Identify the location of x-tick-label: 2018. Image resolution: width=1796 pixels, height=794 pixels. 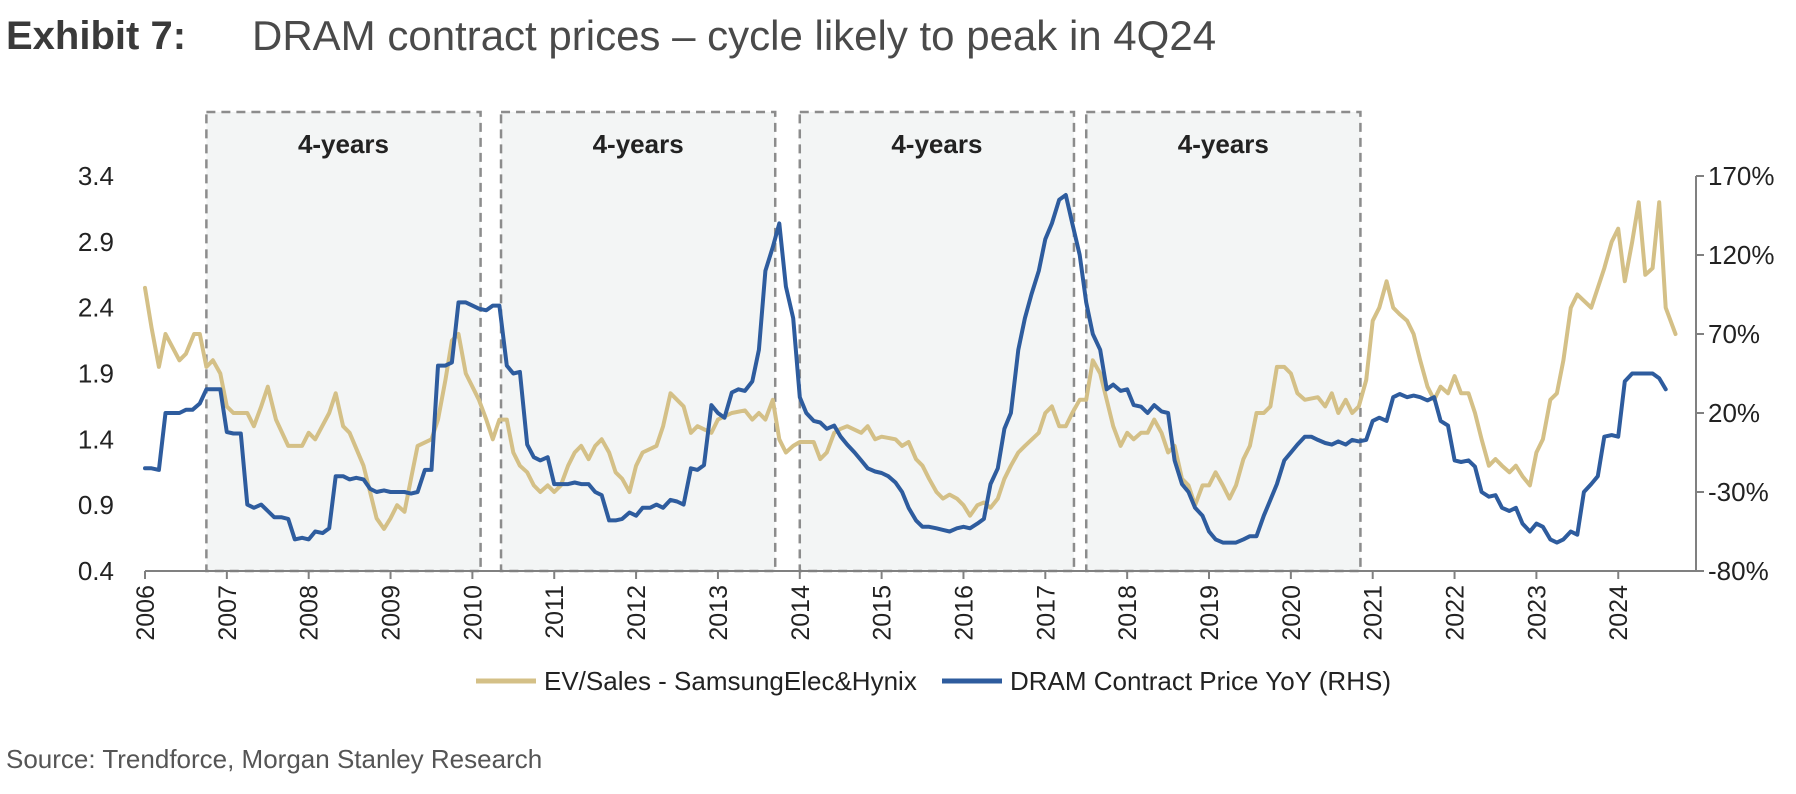
(1128, 613).